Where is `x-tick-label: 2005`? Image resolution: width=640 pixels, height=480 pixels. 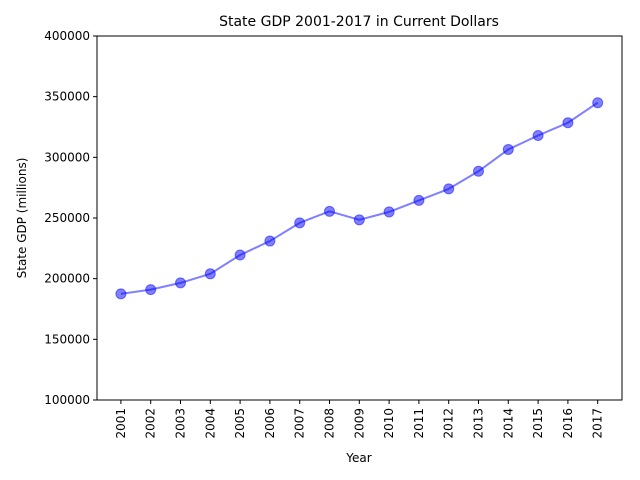 x-tick-label: 2005 is located at coordinates (240, 423).